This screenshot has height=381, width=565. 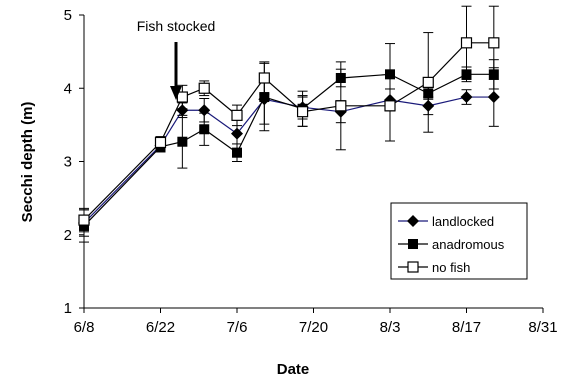 I want to click on x-tick-label: 8/31, so click(x=542, y=327).